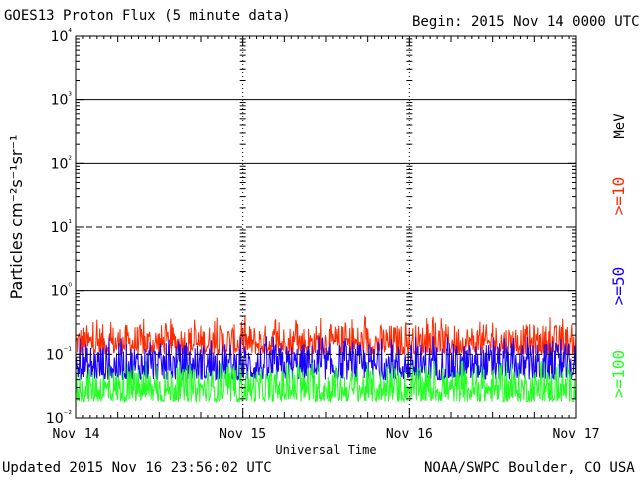 The width and height of the screenshot is (640, 480). What do you see at coordinates (325, 450) in the screenshot?
I see `x-axis-label: Universal Time` at bounding box center [325, 450].